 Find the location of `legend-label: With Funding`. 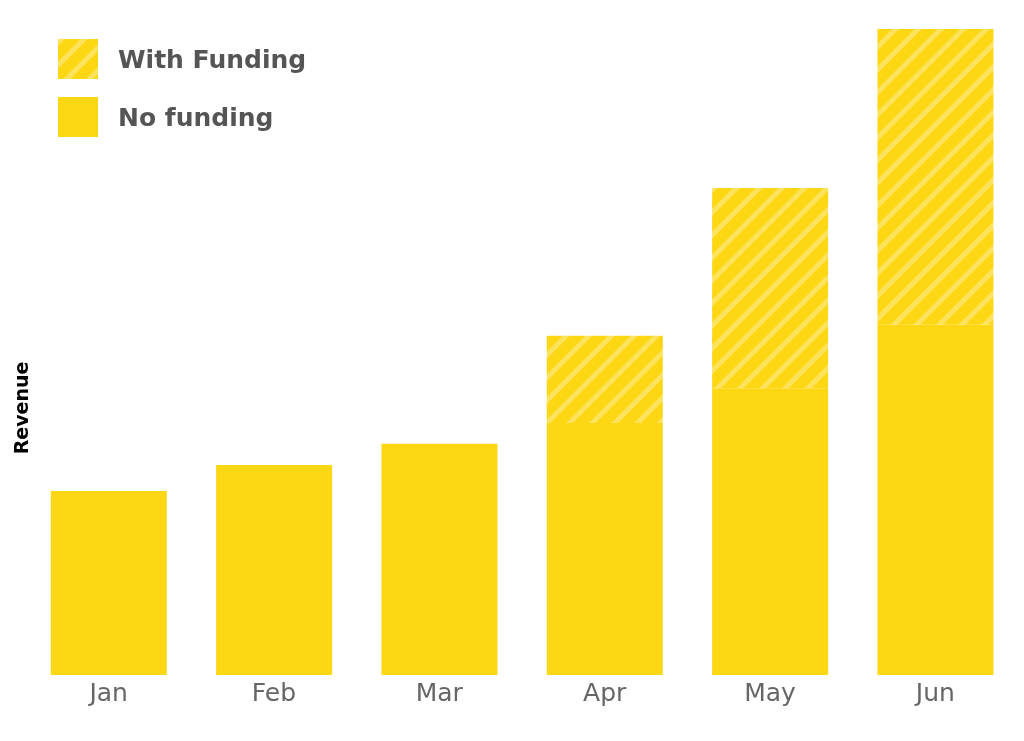

legend-label: With Funding is located at coordinates (212, 59).